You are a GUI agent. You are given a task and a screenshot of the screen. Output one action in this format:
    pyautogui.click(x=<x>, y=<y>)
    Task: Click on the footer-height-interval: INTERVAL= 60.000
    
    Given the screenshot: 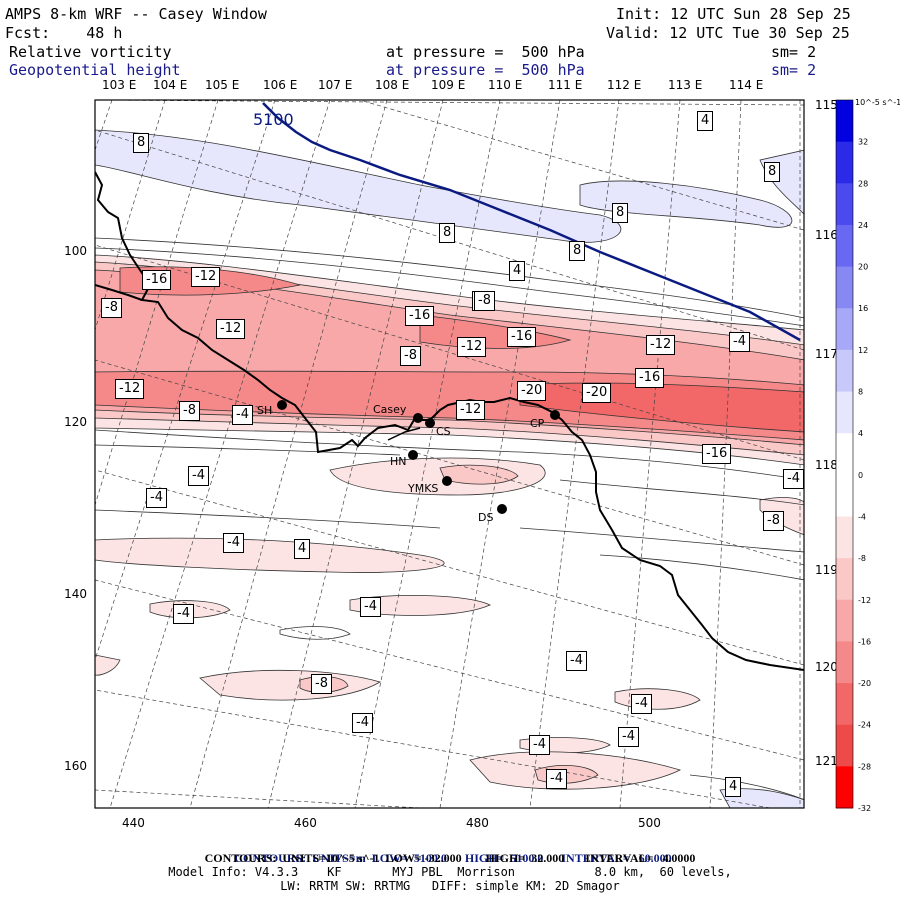 What is the action you would take?
    pyautogui.click(x=616, y=858)
    